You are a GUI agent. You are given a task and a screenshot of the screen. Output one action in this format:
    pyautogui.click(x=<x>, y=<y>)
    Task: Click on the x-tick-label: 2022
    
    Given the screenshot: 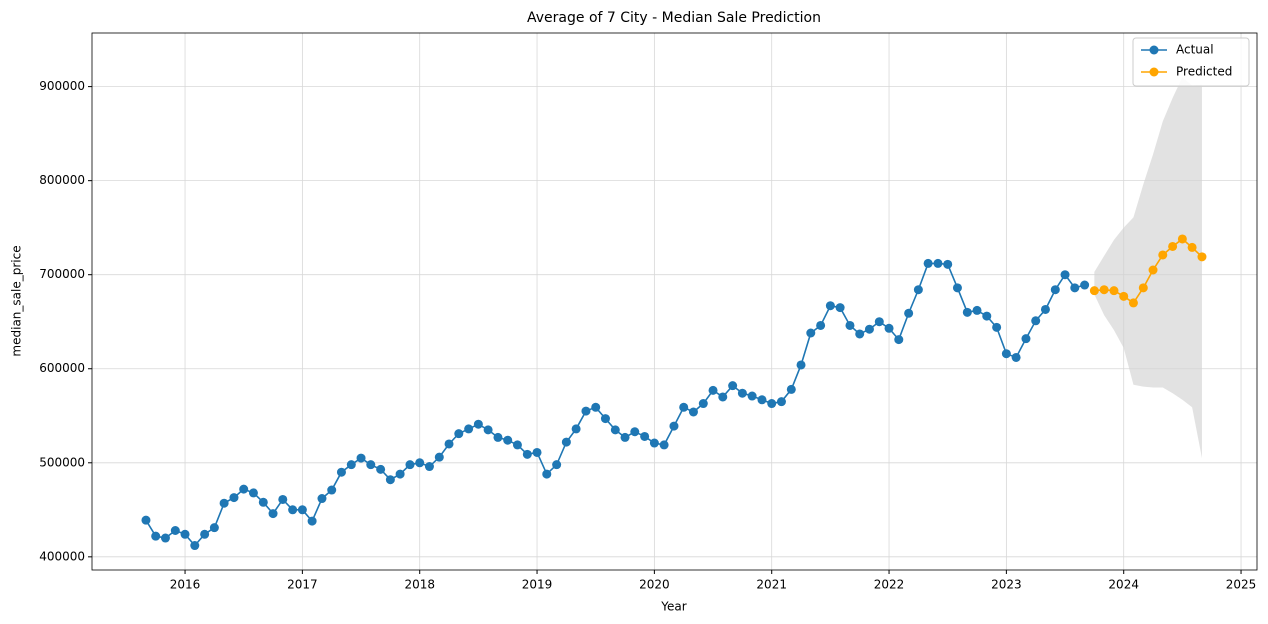 What is the action you would take?
    pyautogui.click(x=889, y=585)
    